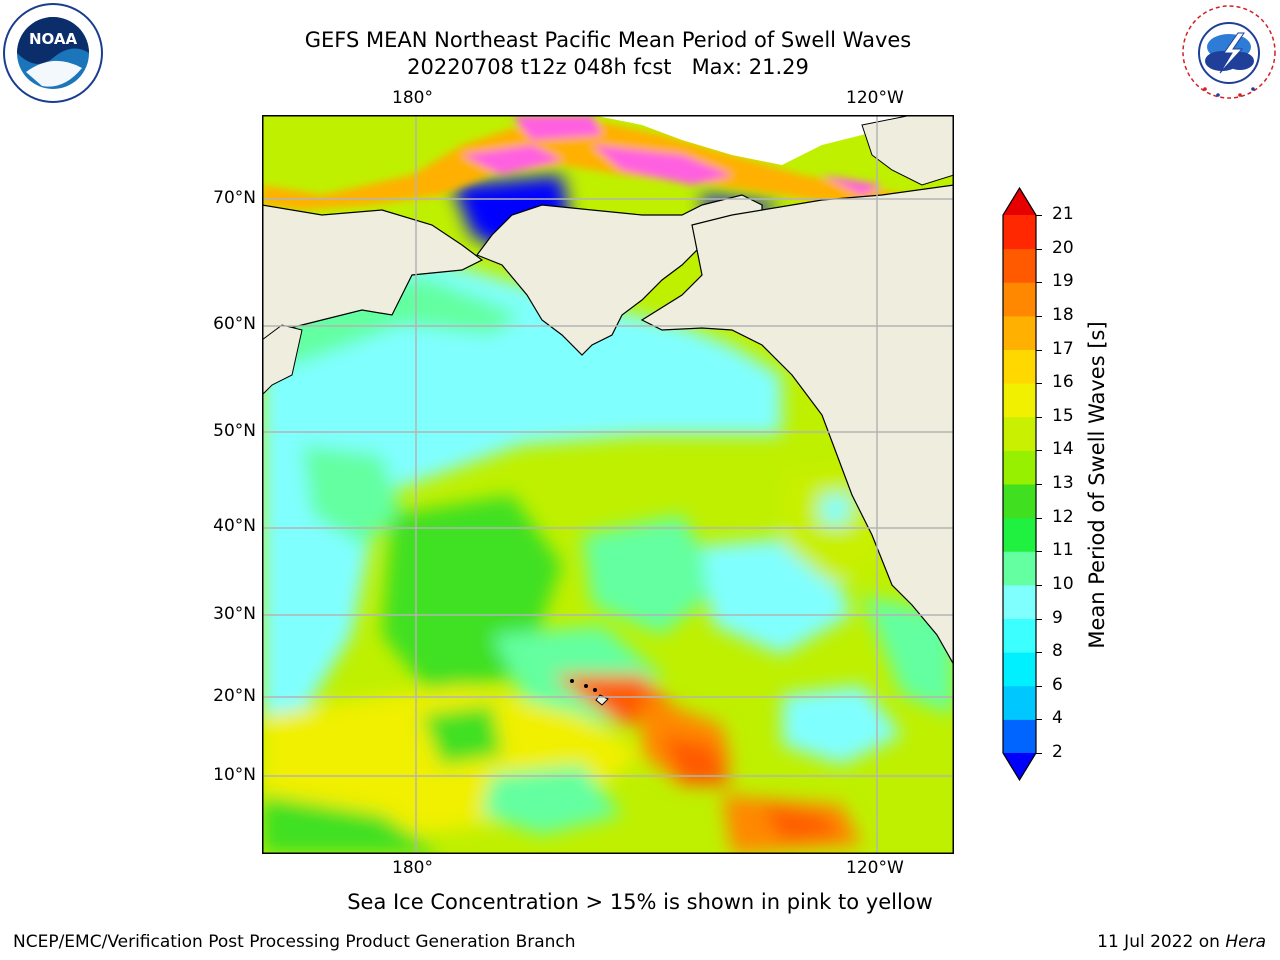  What do you see at coordinates (53, 39) in the screenshot?
I see `noaa-logo-text: NOAA` at bounding box center [53, 39].